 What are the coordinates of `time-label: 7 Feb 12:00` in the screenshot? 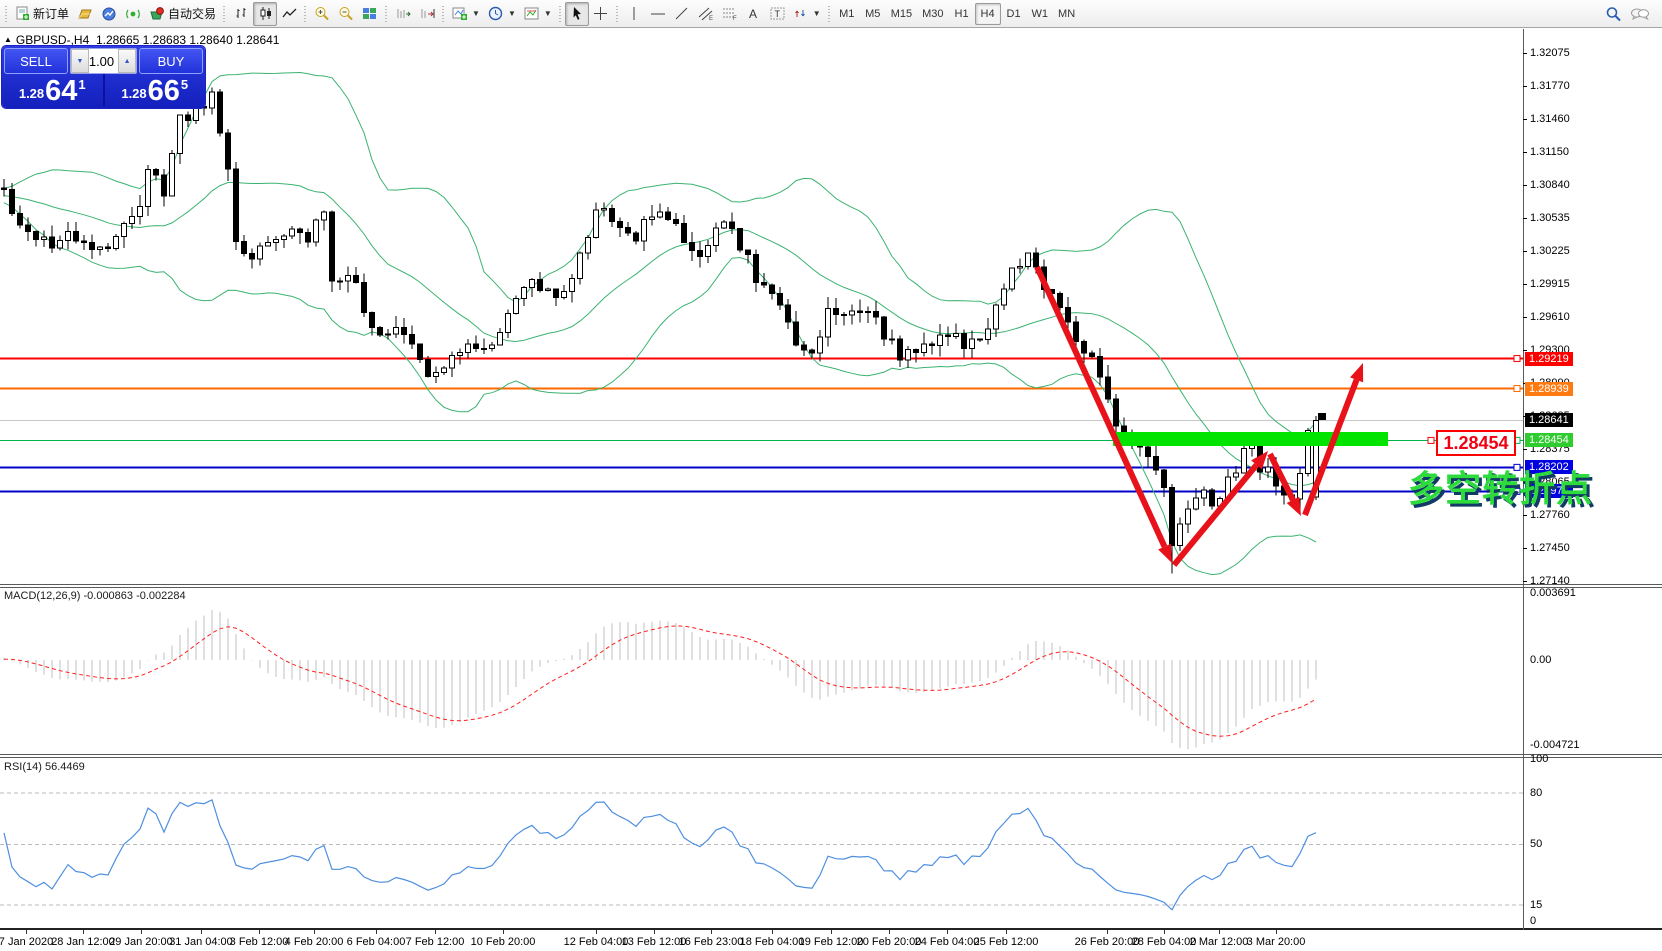 It's located at (435, 942).